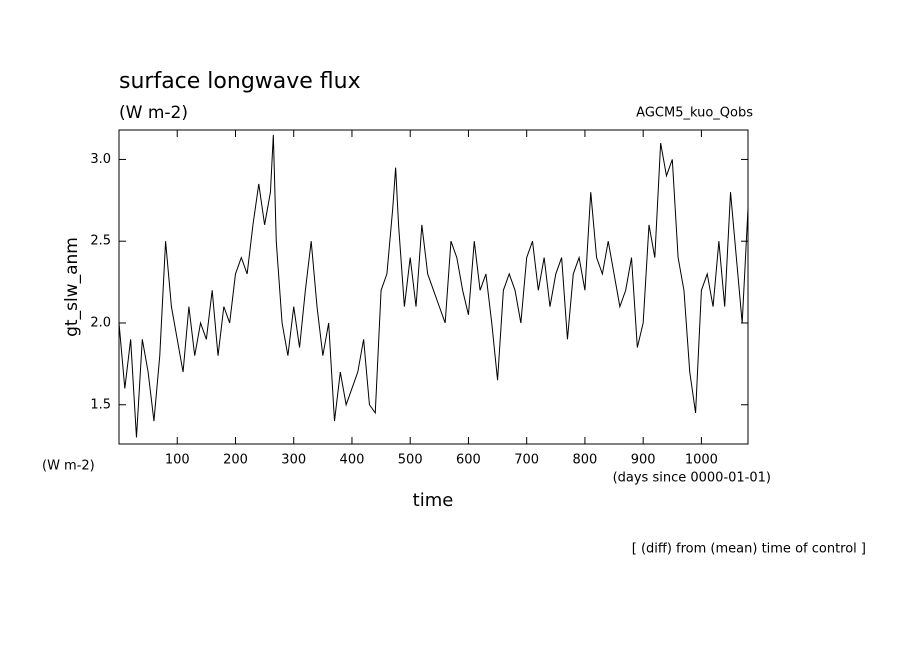 The height and width of the screenshot is (658, 904). I want to click on x-tick-label: 1000, so click(701, 460).